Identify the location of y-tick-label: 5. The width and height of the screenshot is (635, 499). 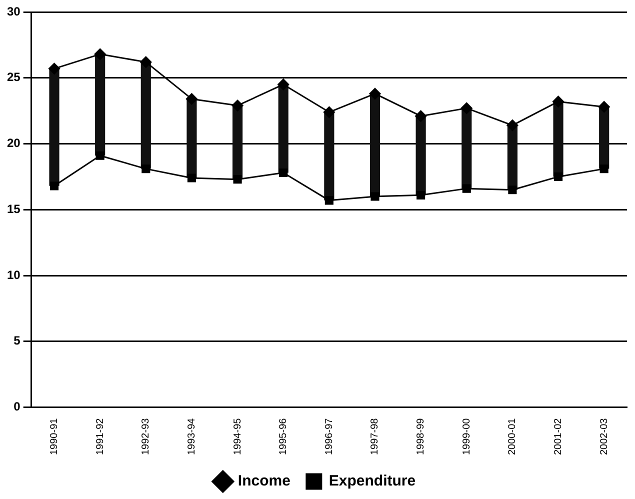
(17, 341).